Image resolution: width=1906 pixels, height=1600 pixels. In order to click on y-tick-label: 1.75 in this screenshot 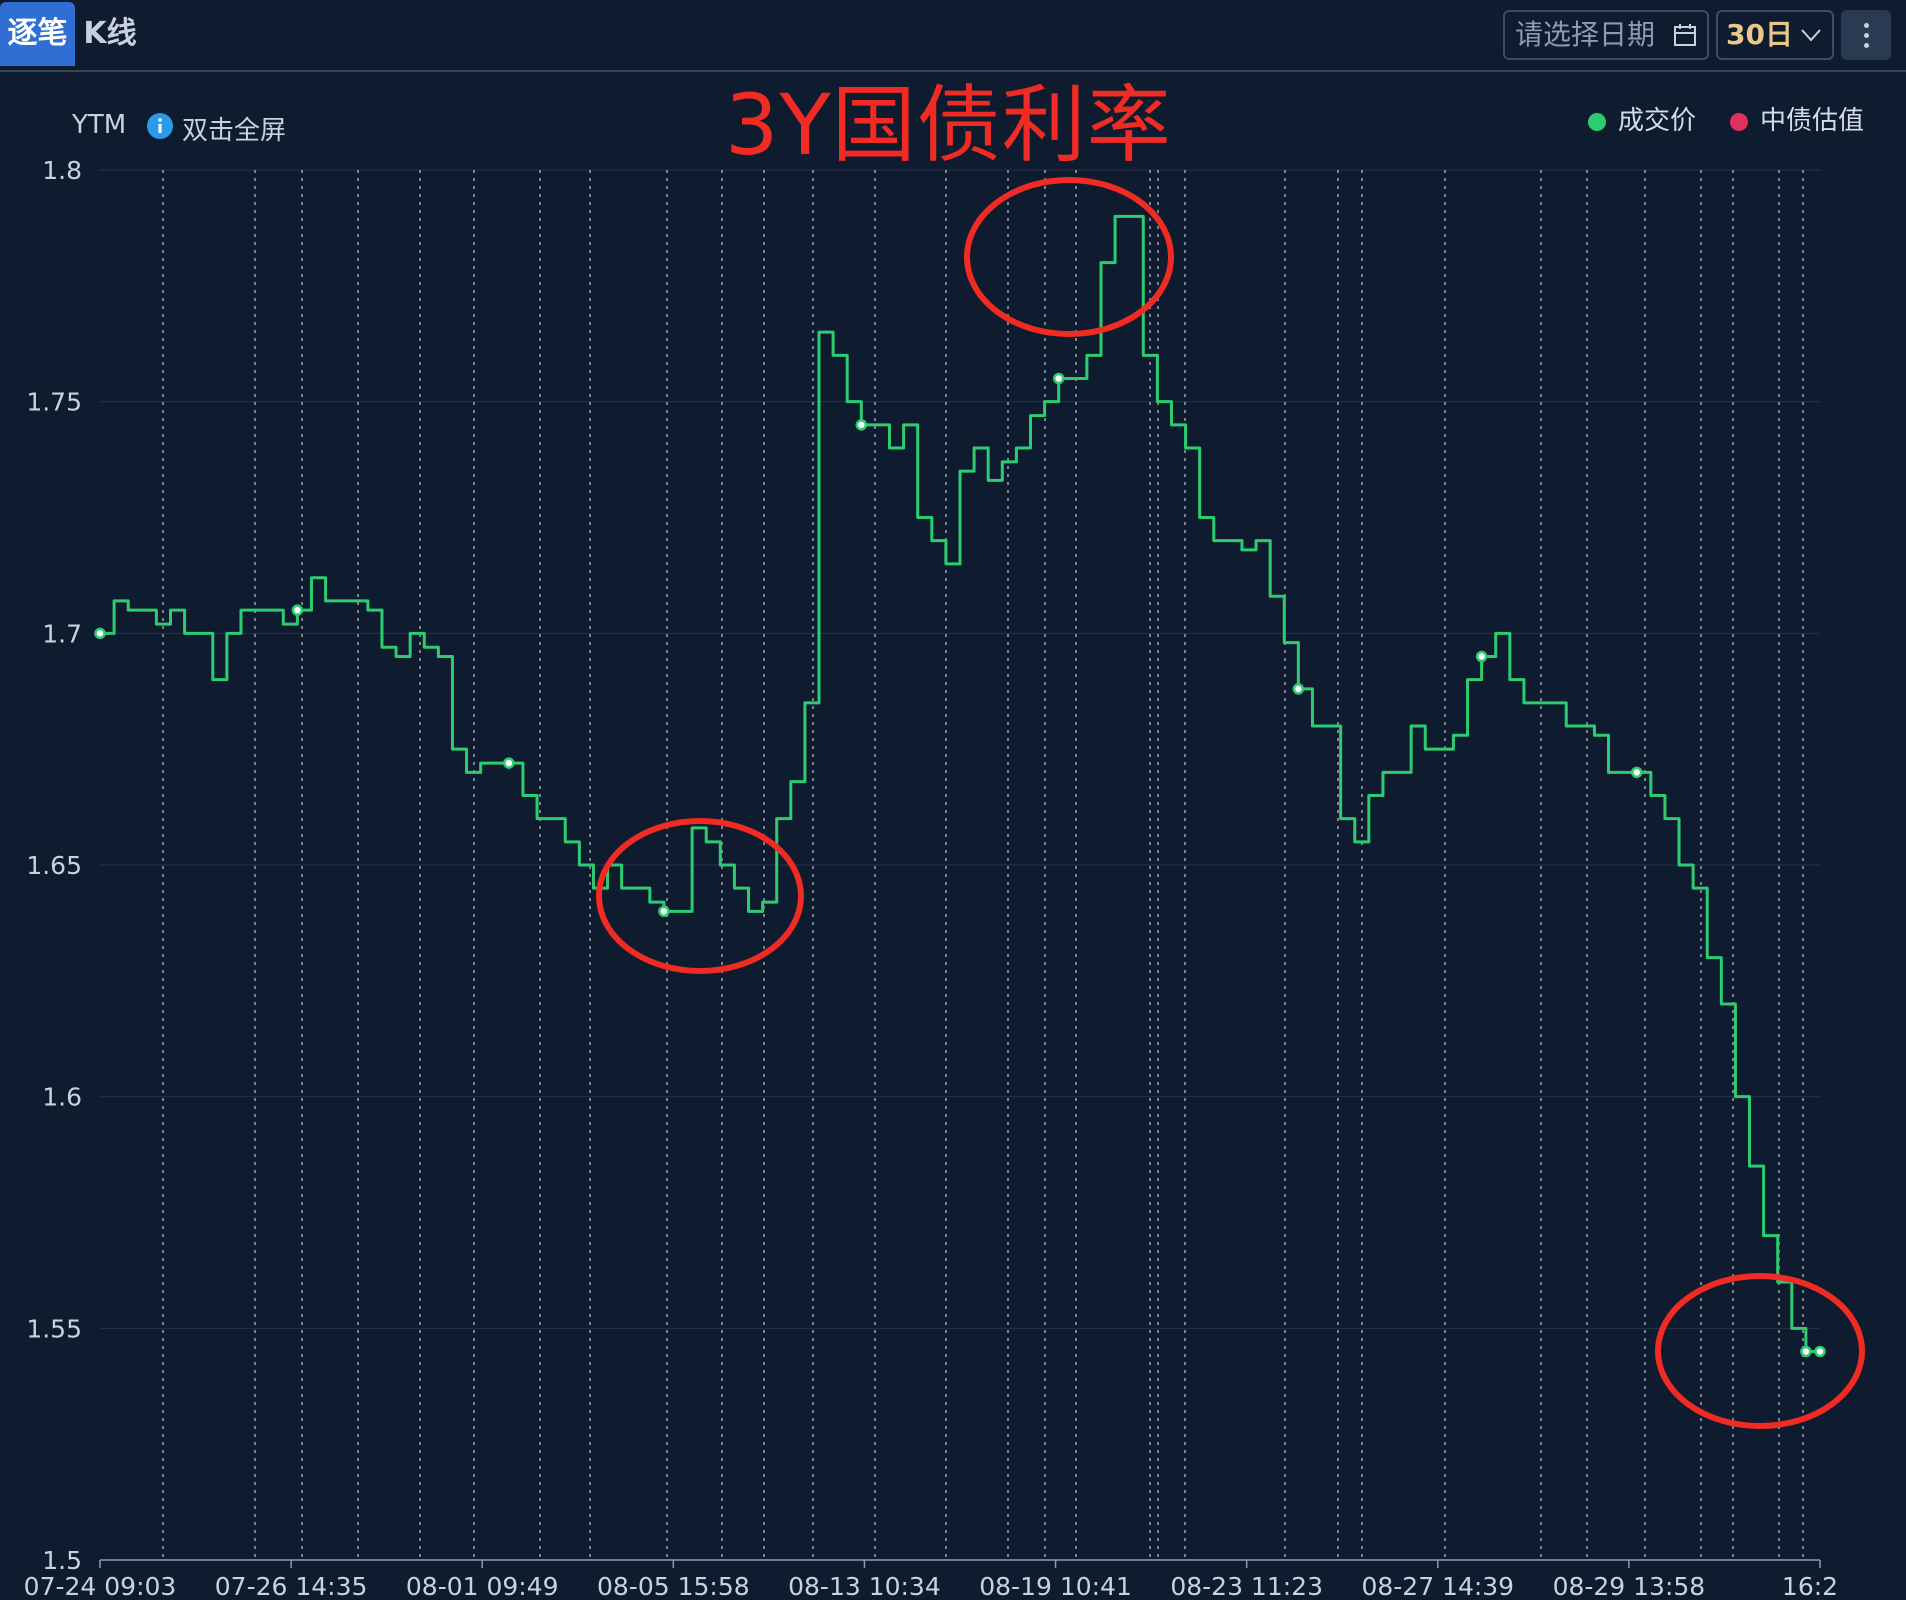, I will do `click(54, 402)`.